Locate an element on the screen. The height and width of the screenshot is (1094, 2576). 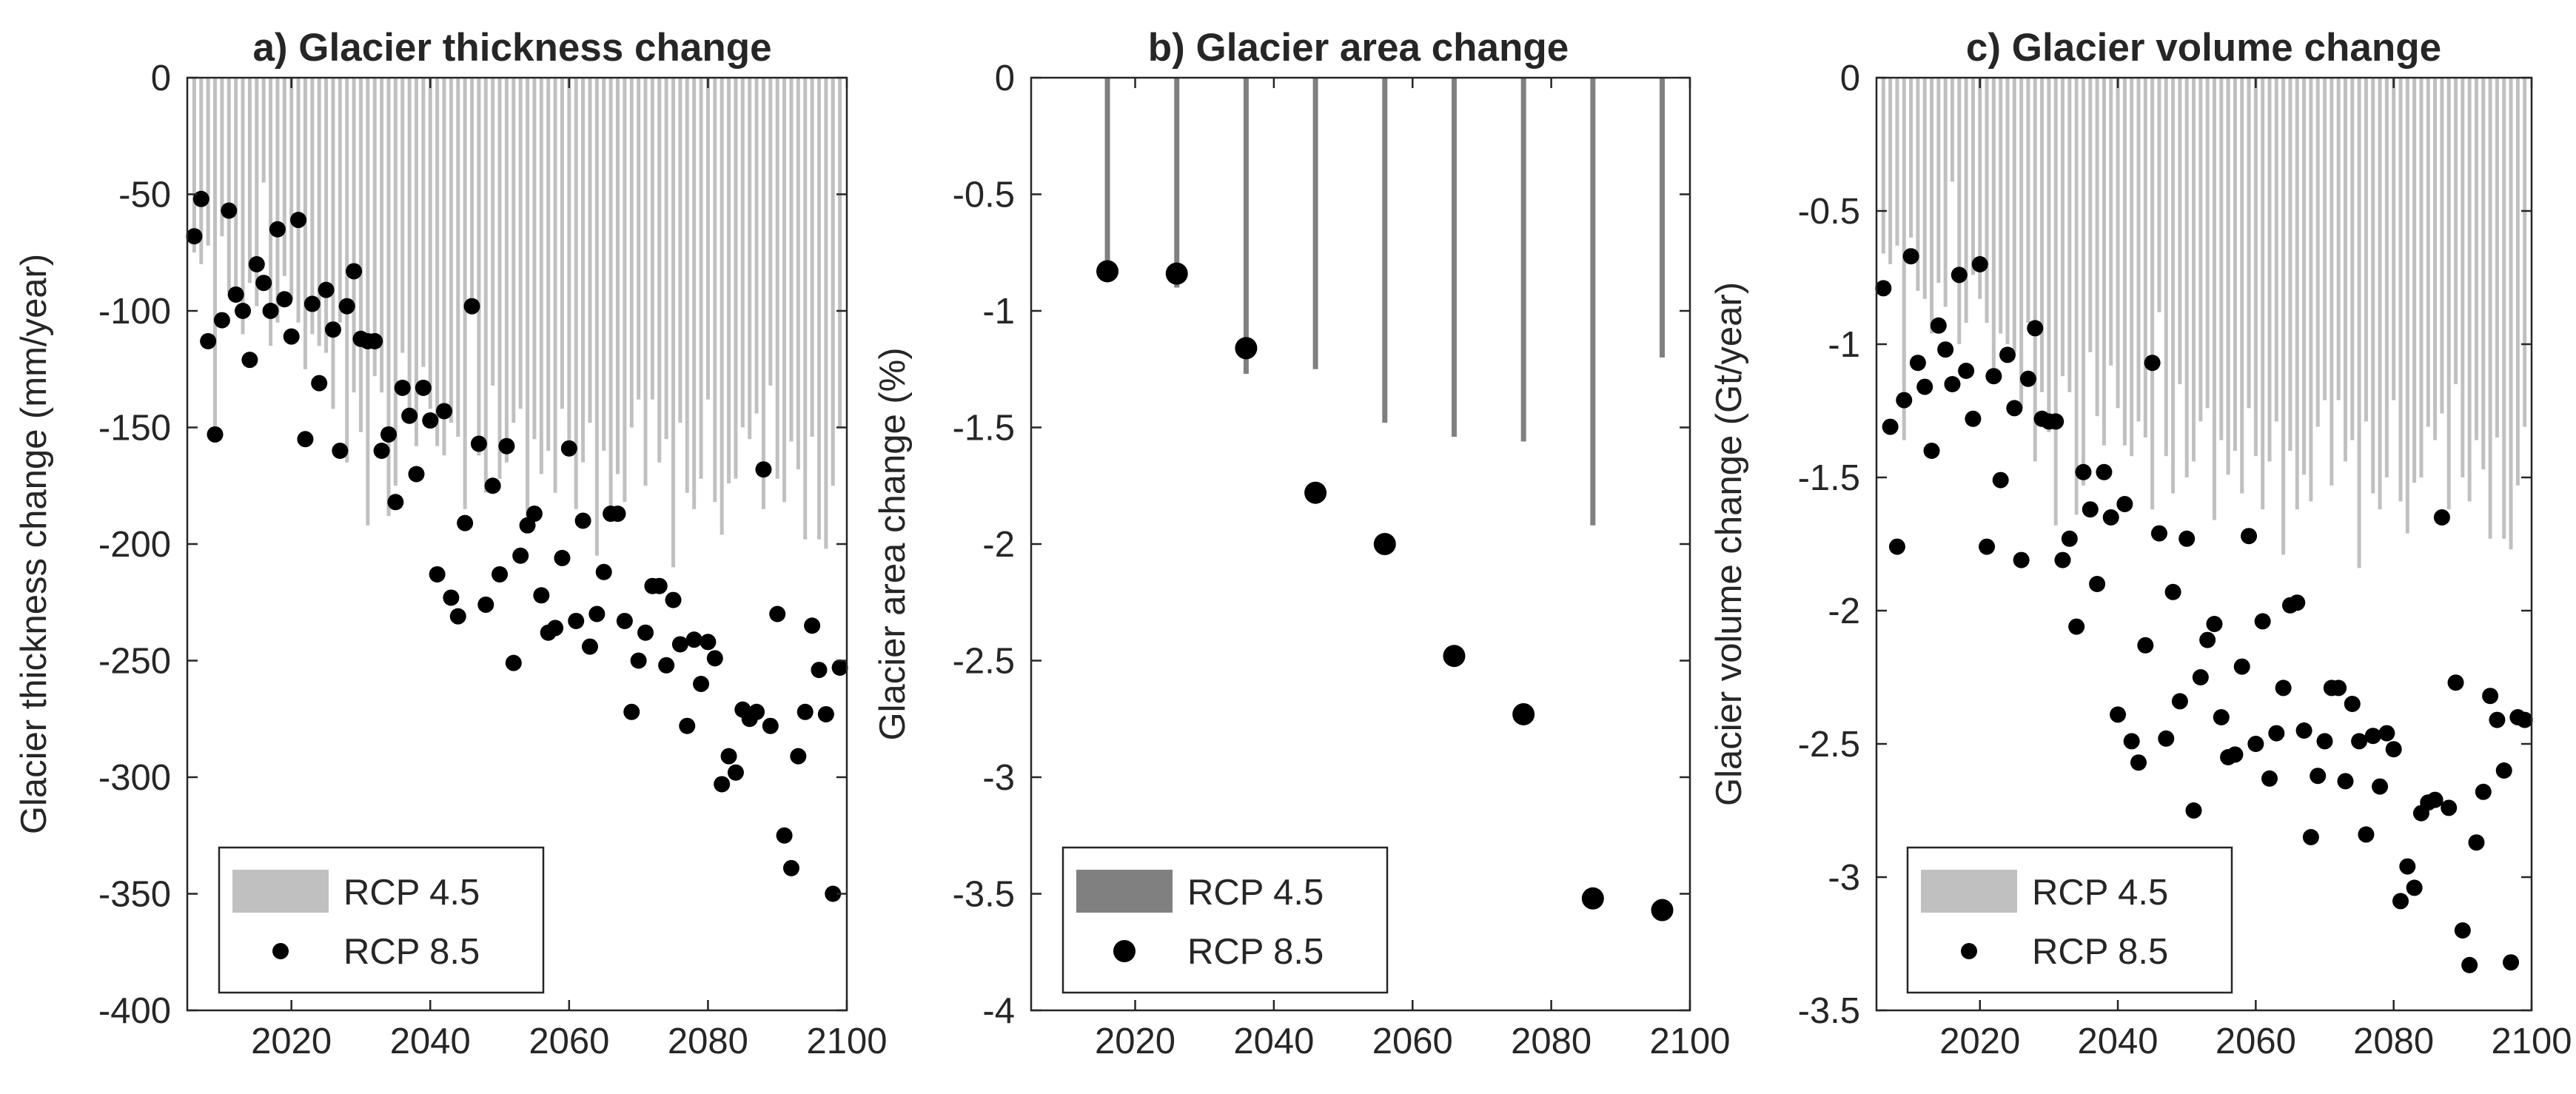
legend-swatch-rcp45 is located at coordinates (1969, 892).